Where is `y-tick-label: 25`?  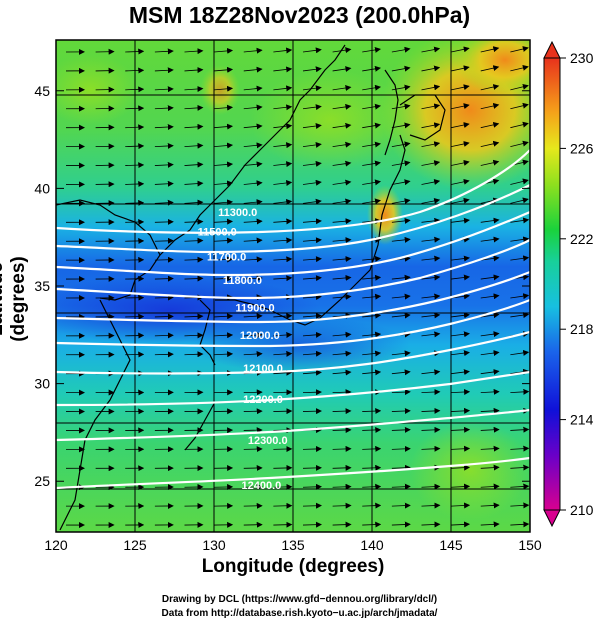 y-tick-label: 25 is located at coordinates (42, 481).